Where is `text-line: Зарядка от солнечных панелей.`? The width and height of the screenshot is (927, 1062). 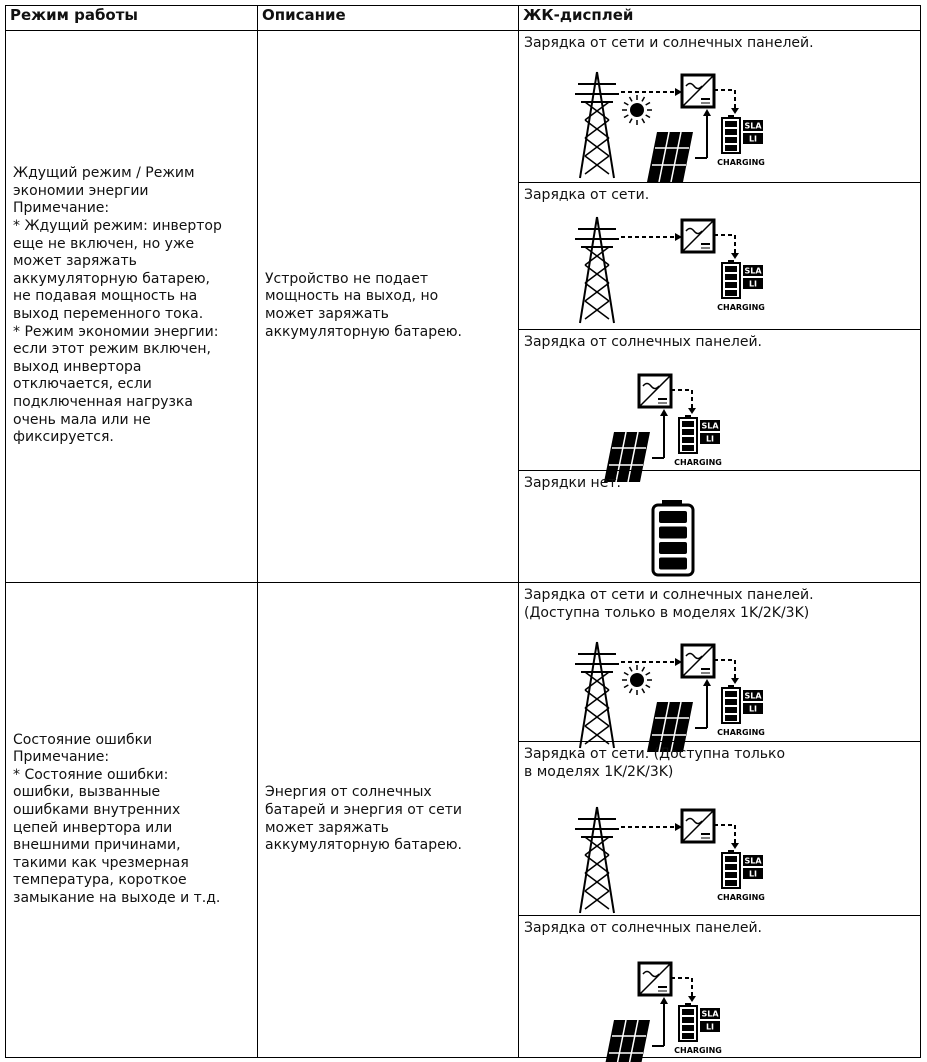 text-line: Зарядка от солнечных панелей. is located at coordinates (643, 342).